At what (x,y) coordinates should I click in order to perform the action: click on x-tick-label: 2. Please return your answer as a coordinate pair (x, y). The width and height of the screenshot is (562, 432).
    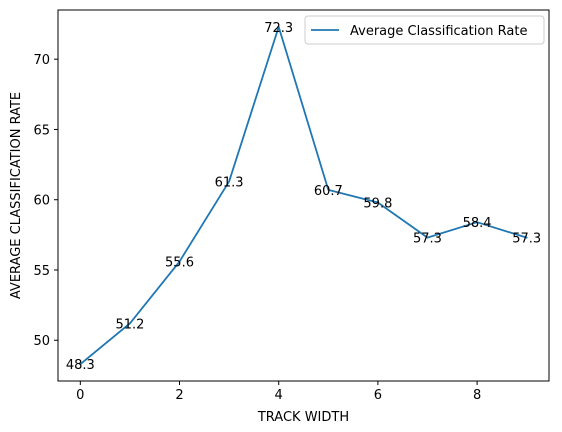
    Looking at the image, I should click on (179, 395).